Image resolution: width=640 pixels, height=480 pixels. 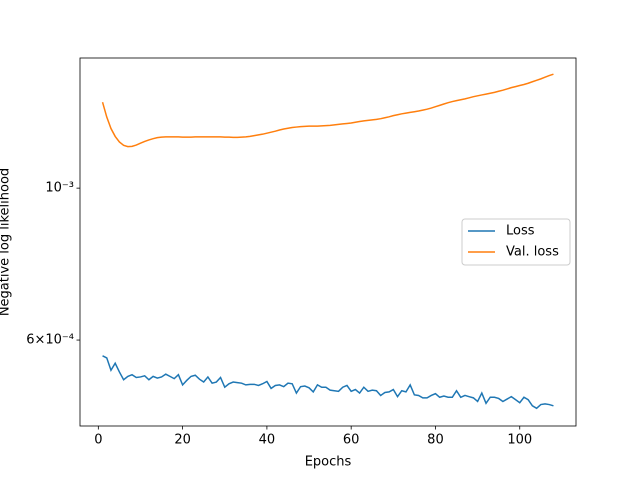 I want to click on x-tick-label: 0, so click(x=98, y=440).